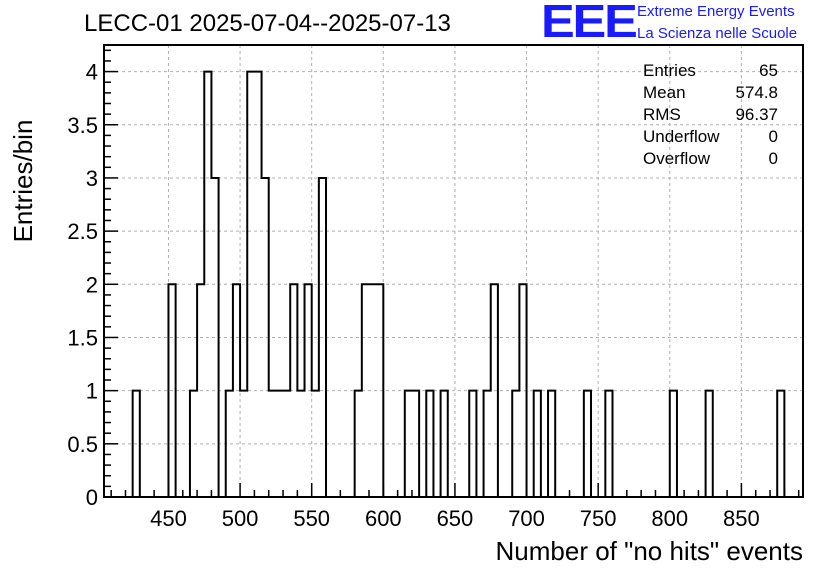 The width and height of the screenshot is (836, 572). I want to click on x-tick-label: 450, so click(168, 518).